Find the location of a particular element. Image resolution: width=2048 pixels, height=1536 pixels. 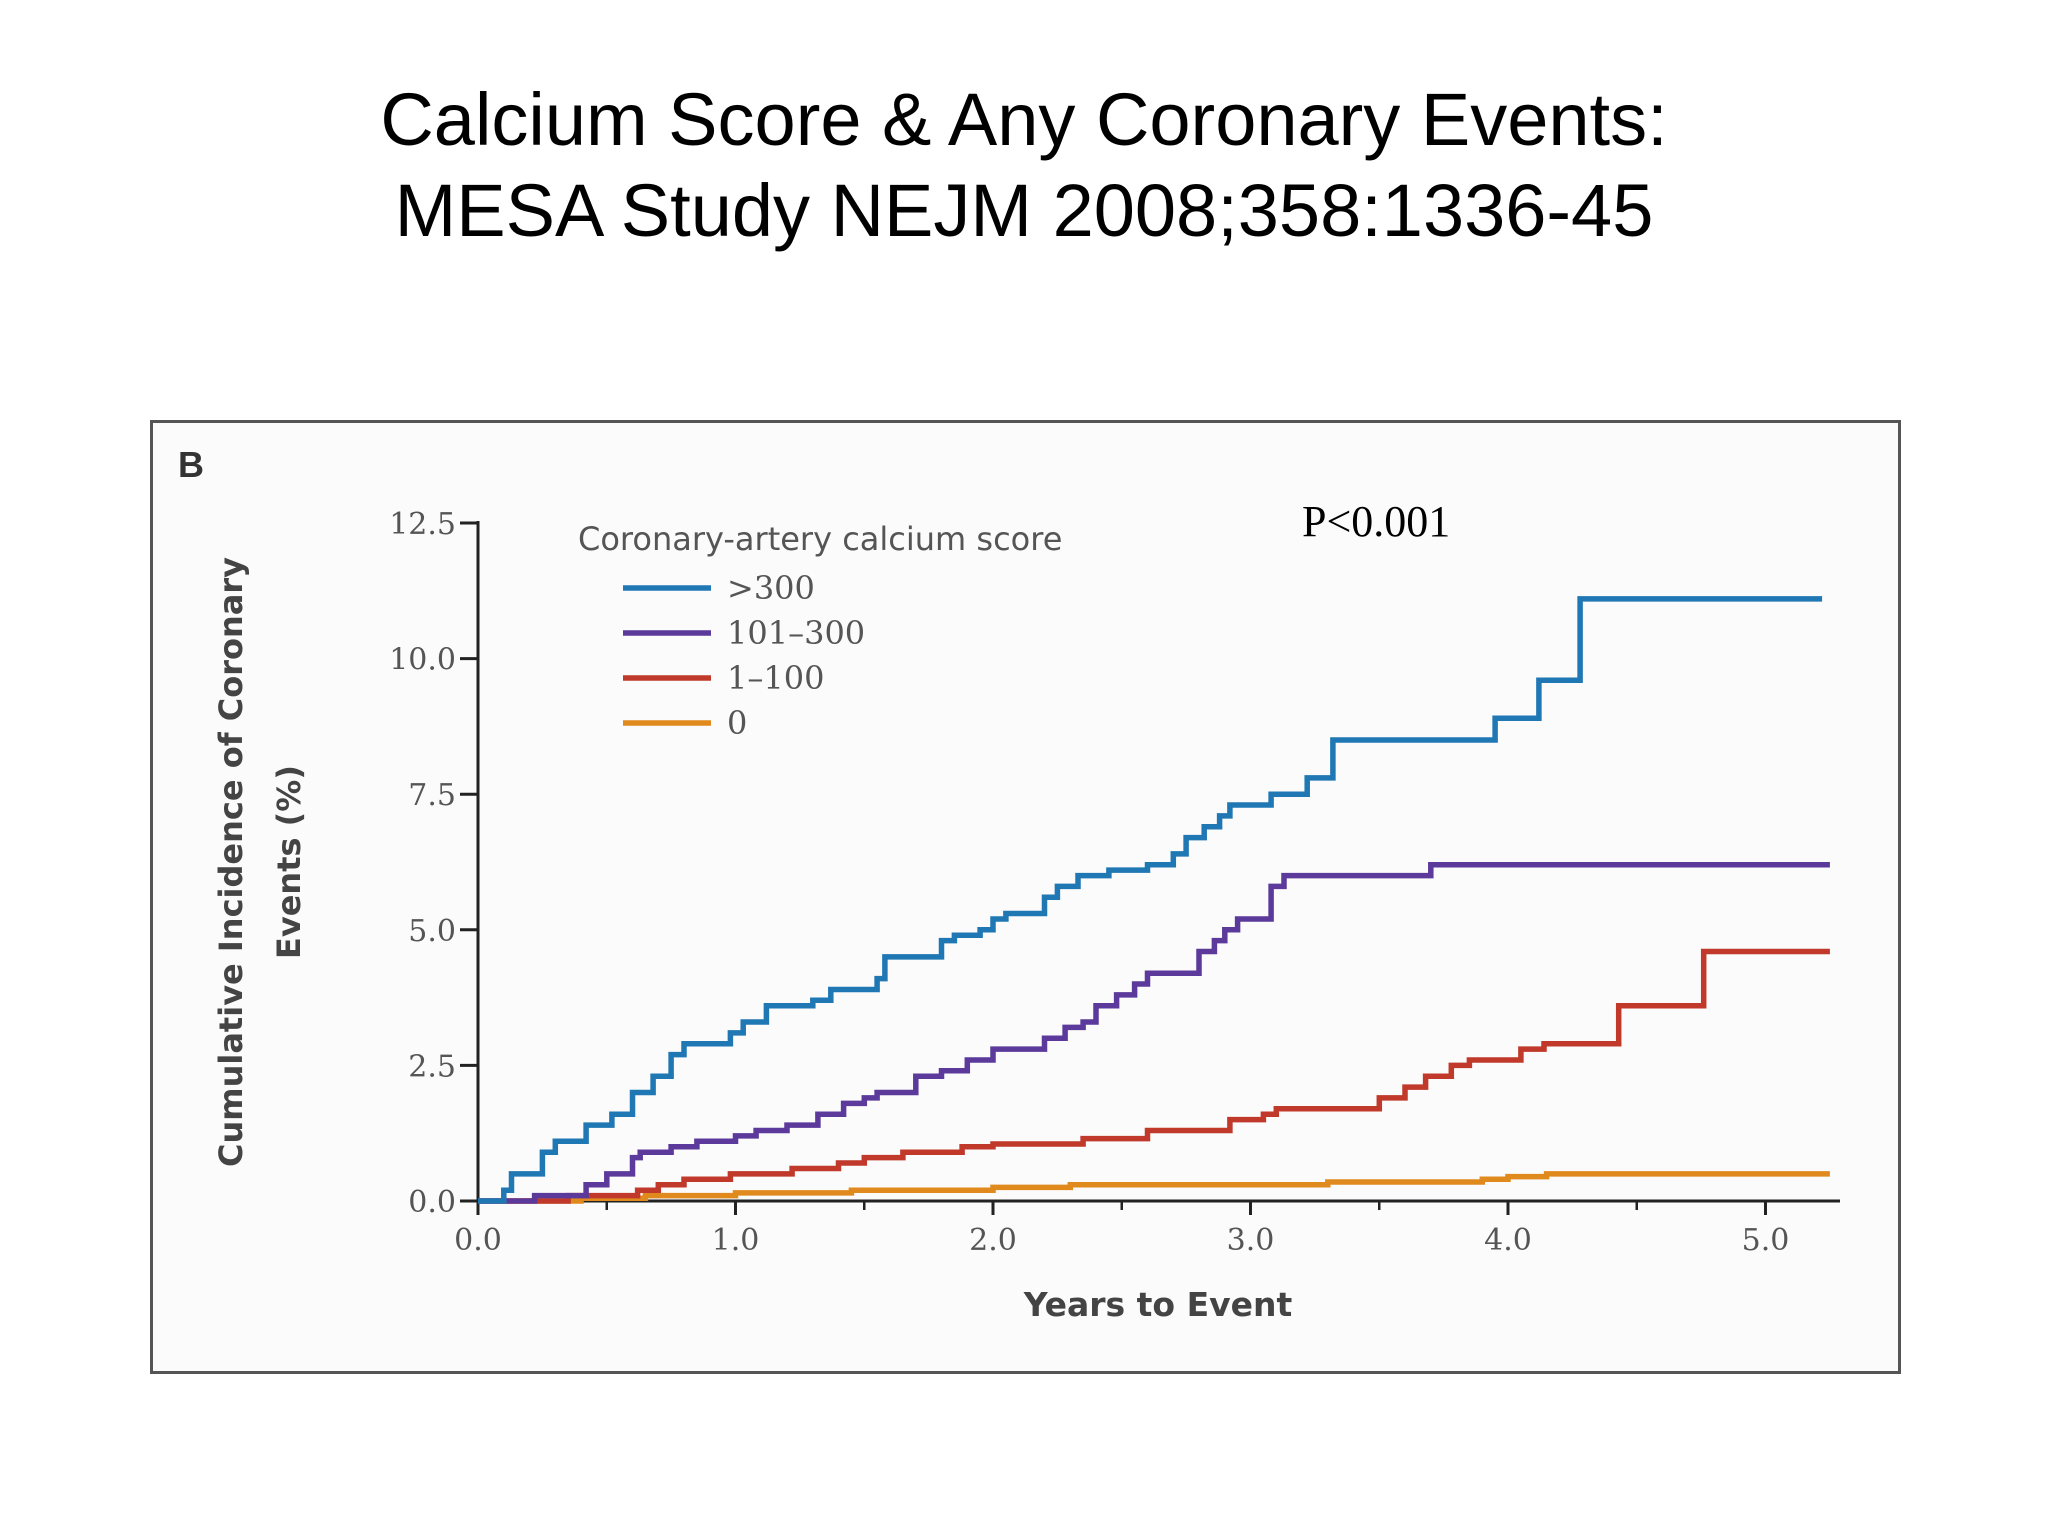

x-tick-label: 3.0 is located at coordinates (1251, 1240).